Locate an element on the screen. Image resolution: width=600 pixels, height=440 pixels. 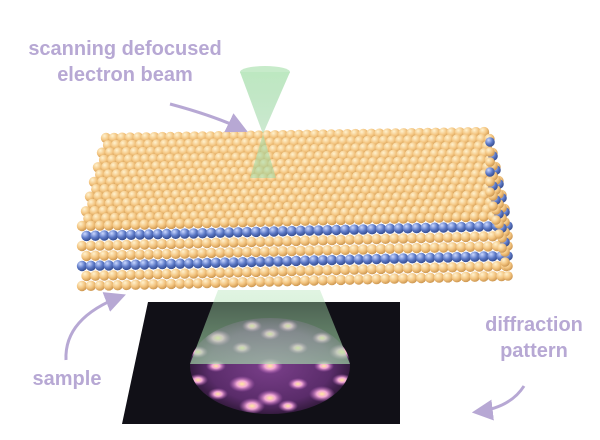
pattern-label: diffraction pattern is located at coordinates (534, 338).